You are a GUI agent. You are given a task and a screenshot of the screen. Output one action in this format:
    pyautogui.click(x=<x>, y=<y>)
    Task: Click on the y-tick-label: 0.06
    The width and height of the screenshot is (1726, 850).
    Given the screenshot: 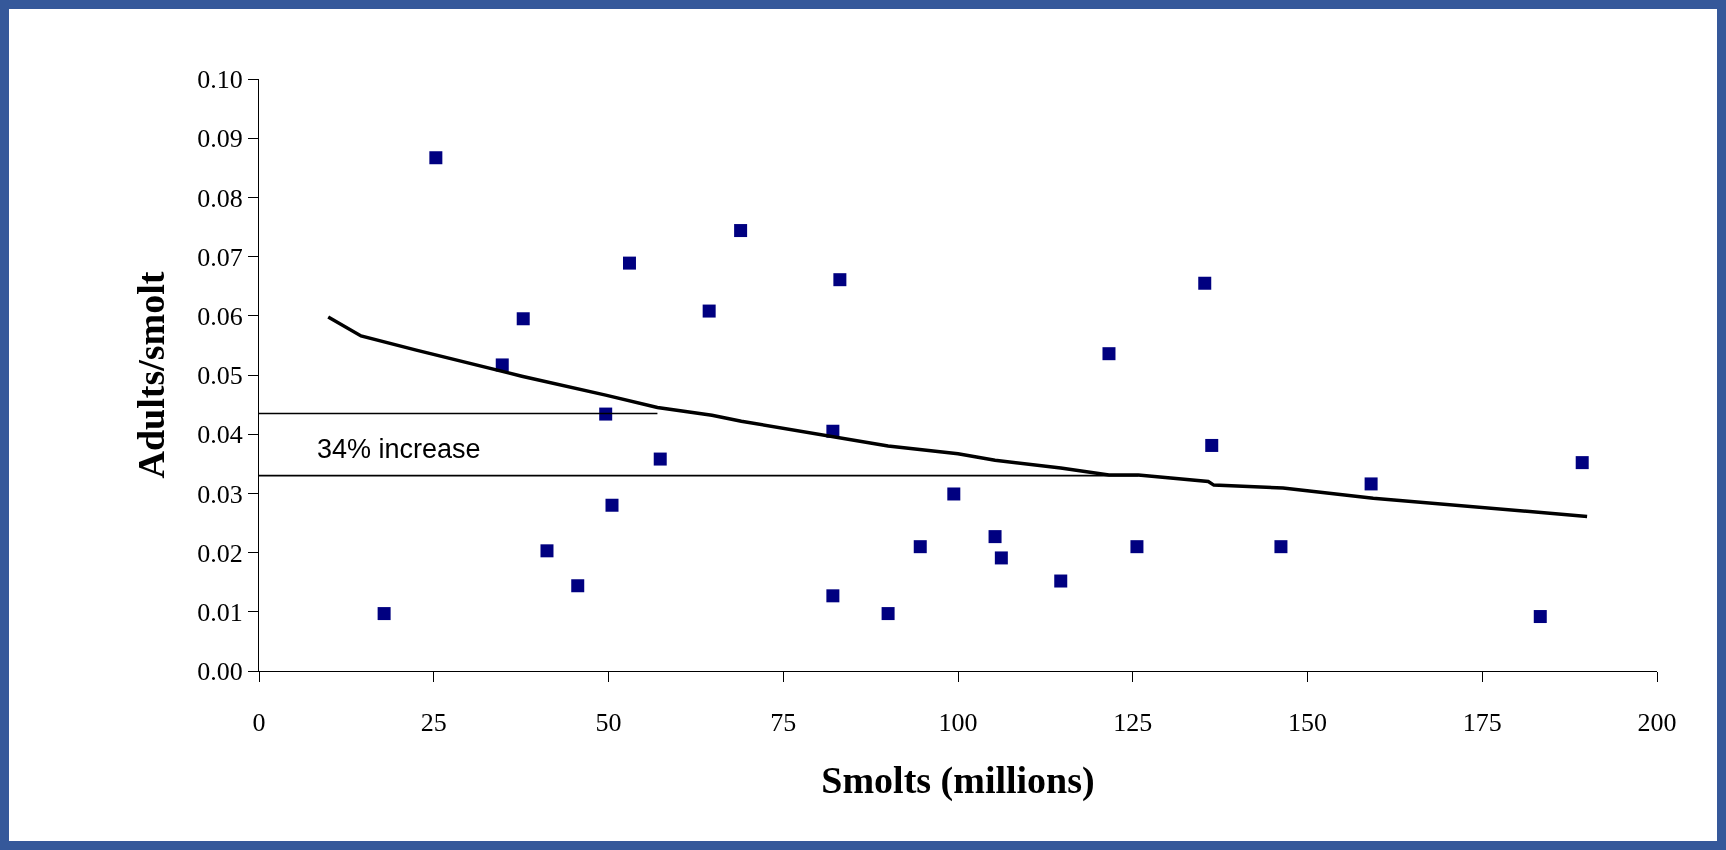 What is the action you would take?
    pyautogui.click(x=220, y=316)
    